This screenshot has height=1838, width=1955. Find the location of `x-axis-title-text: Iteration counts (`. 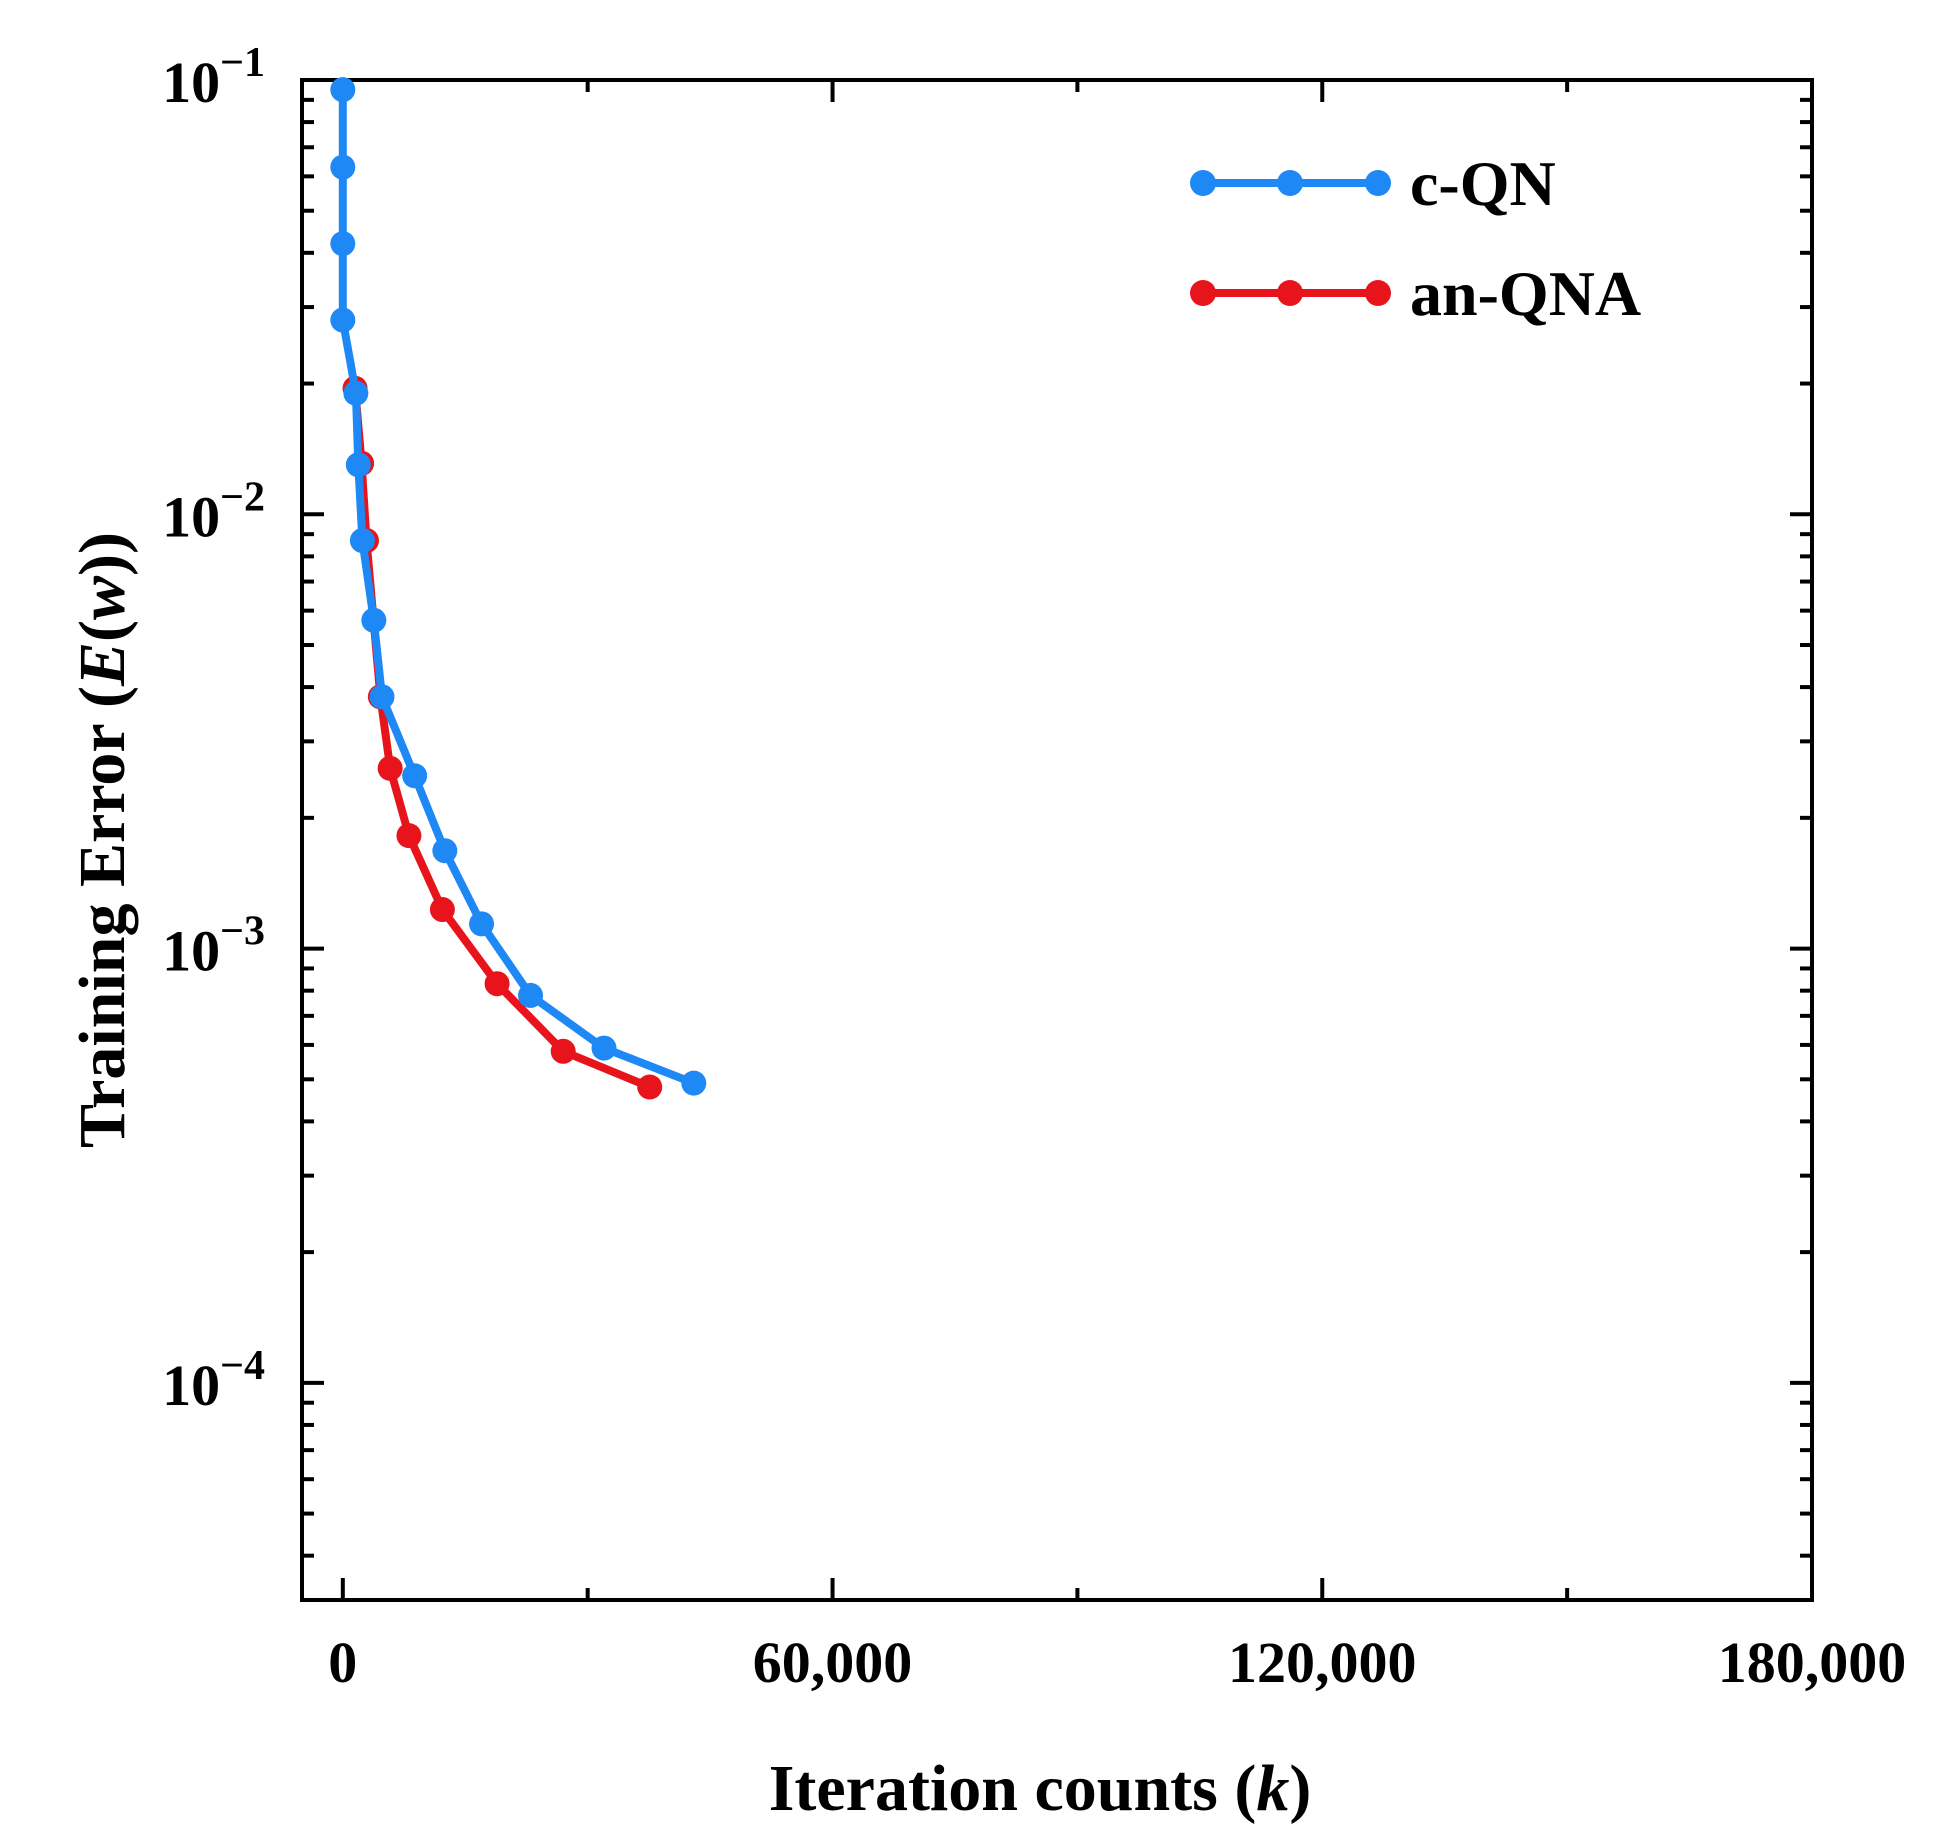

x-axis-title-text: Iteration counts ( is located at coordinates (1013, 1788).